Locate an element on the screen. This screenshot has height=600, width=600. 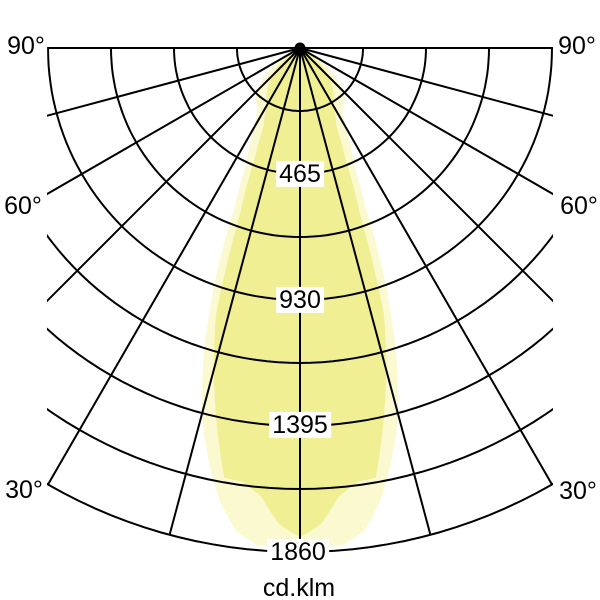
angle-label-right-90: 90° is located at coordinates (577, 45).